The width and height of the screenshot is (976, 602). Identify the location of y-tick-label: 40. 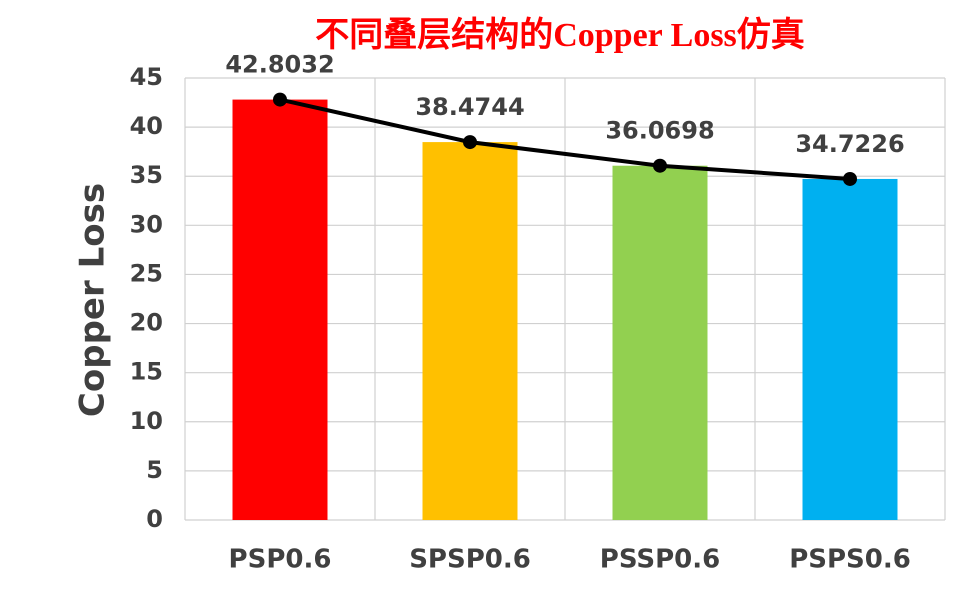
(146, 126).